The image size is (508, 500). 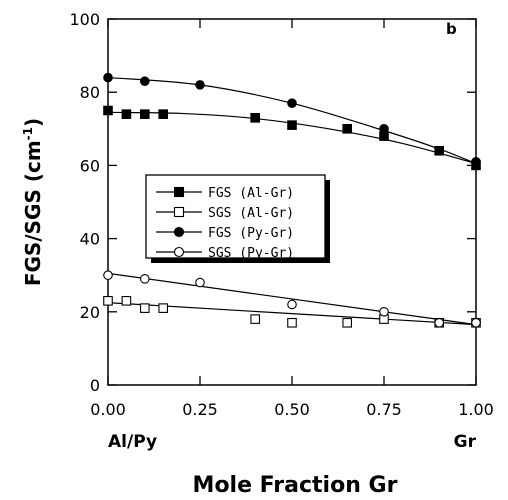 What do you see at coordinates (90, 92) in the screenshot?
I see `y-tick-label: 80` at bounding box center [90, 92].